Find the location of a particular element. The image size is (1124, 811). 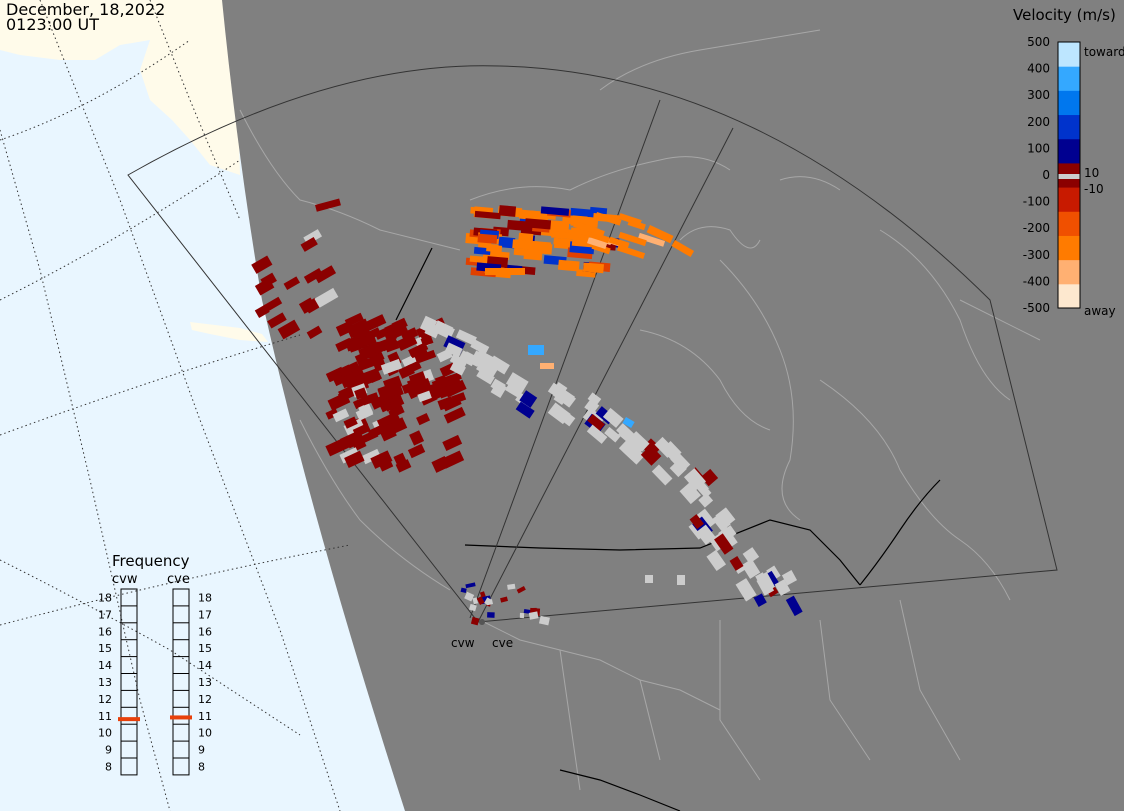

legend-tick-label: -100 is located at coordinates (1036, 202).